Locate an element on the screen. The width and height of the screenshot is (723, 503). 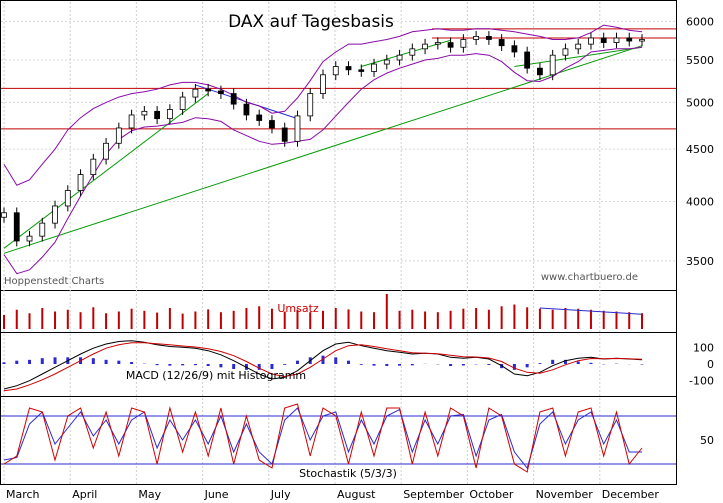
macd-panel-frame is located at coordinates (338, 364).